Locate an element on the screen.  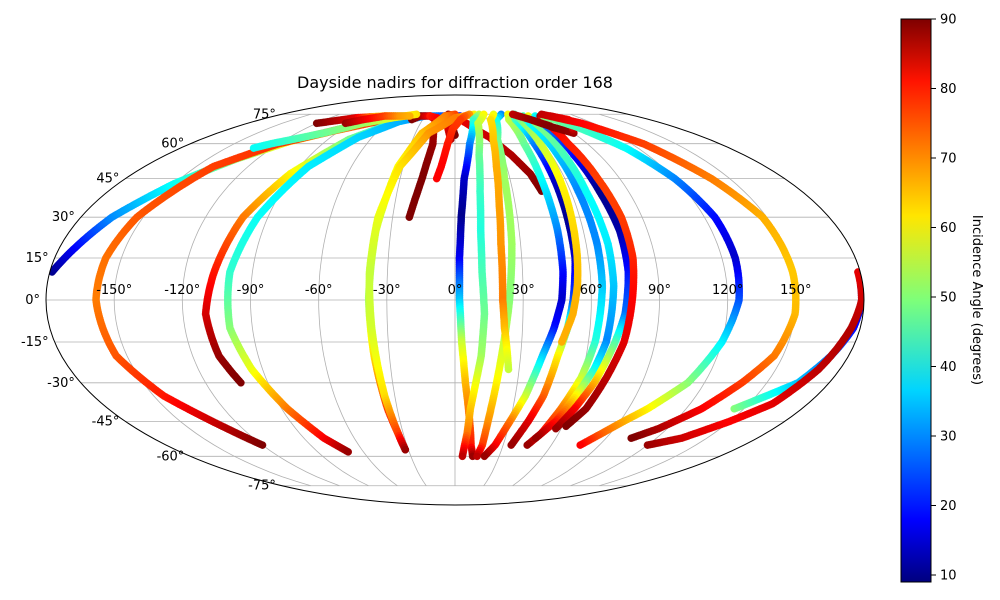
lon-tick-label: -150° is located at coordinates (114, 290).